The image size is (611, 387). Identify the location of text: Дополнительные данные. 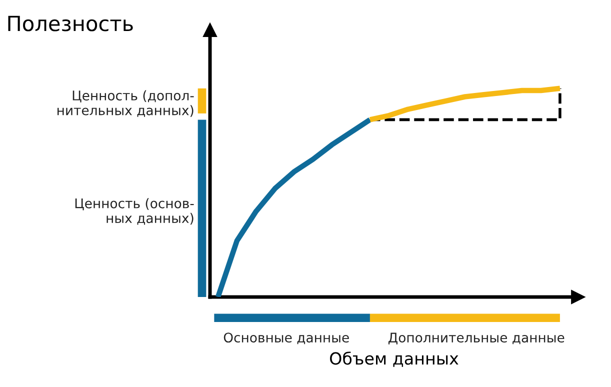
(476, 338).